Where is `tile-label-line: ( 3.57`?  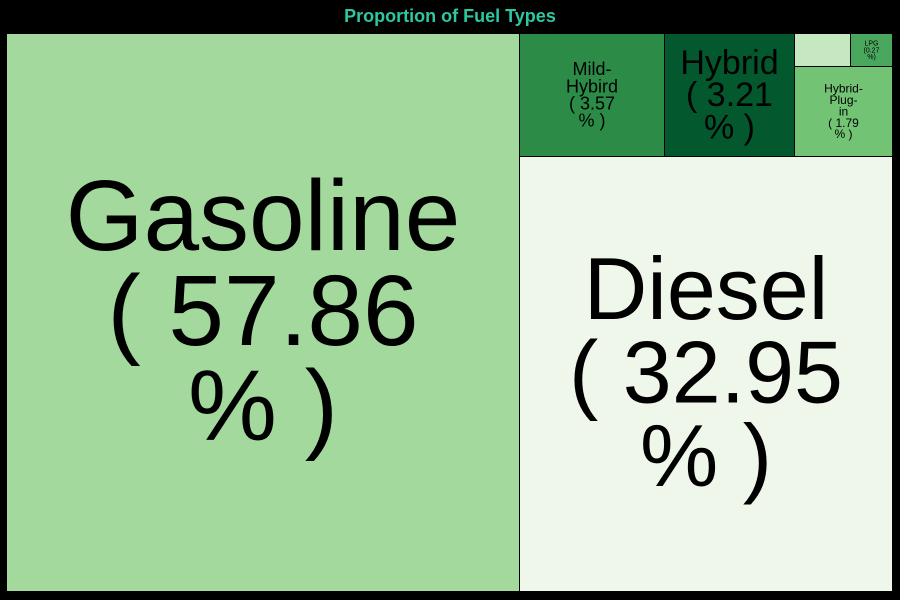 tile-label-line: ( 3.57 is located at coordinates (592, 103).